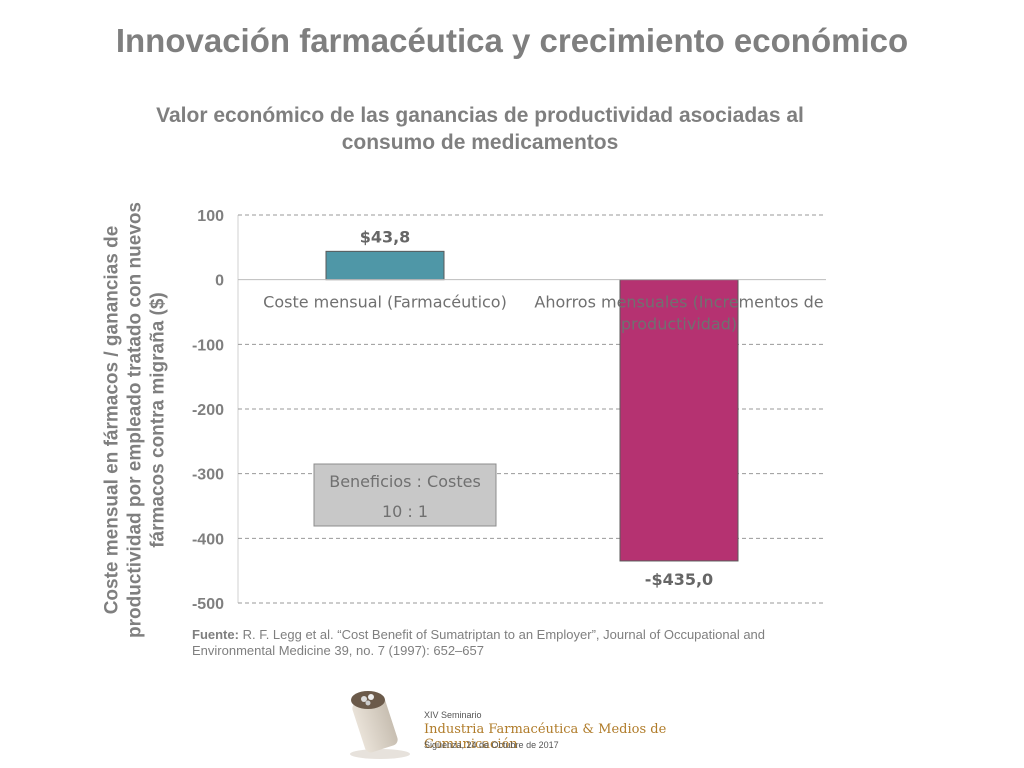 The width and height of the screenshot is (1024, 768). What do you see at coordinates (385, 236) in the screenshot?
I see `data-label: $43,8` at bounding box center [385, 236].